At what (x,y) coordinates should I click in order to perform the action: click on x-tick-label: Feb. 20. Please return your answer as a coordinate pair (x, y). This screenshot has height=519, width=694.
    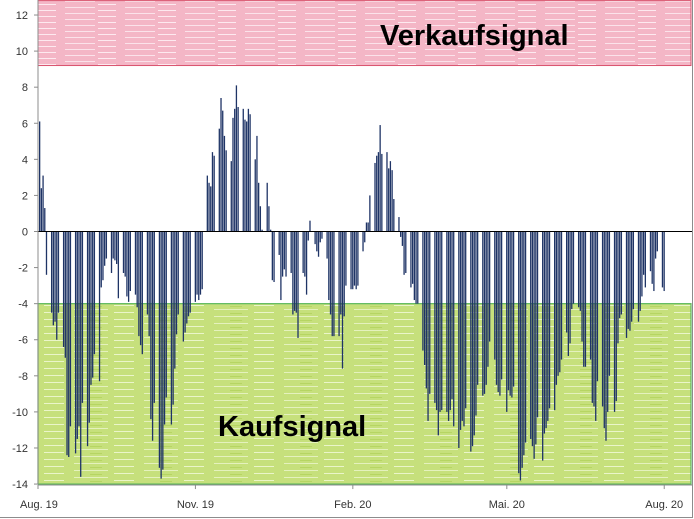
    Looking at the image, I should click on (352, 505).